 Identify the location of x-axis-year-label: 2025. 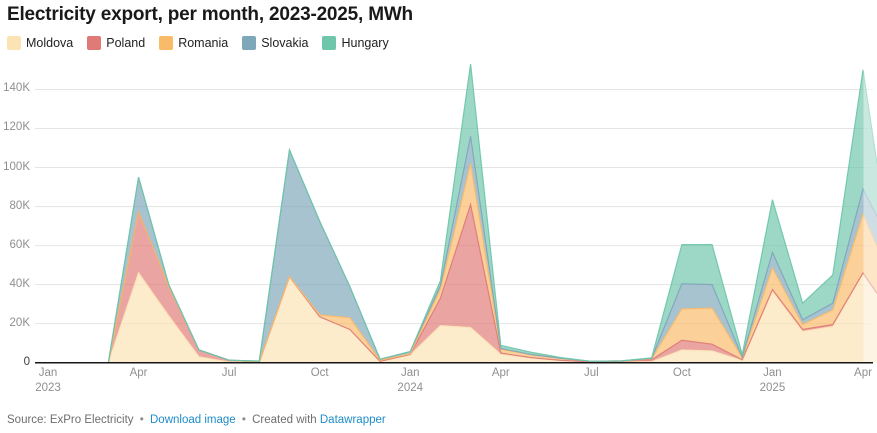
(772, 388).